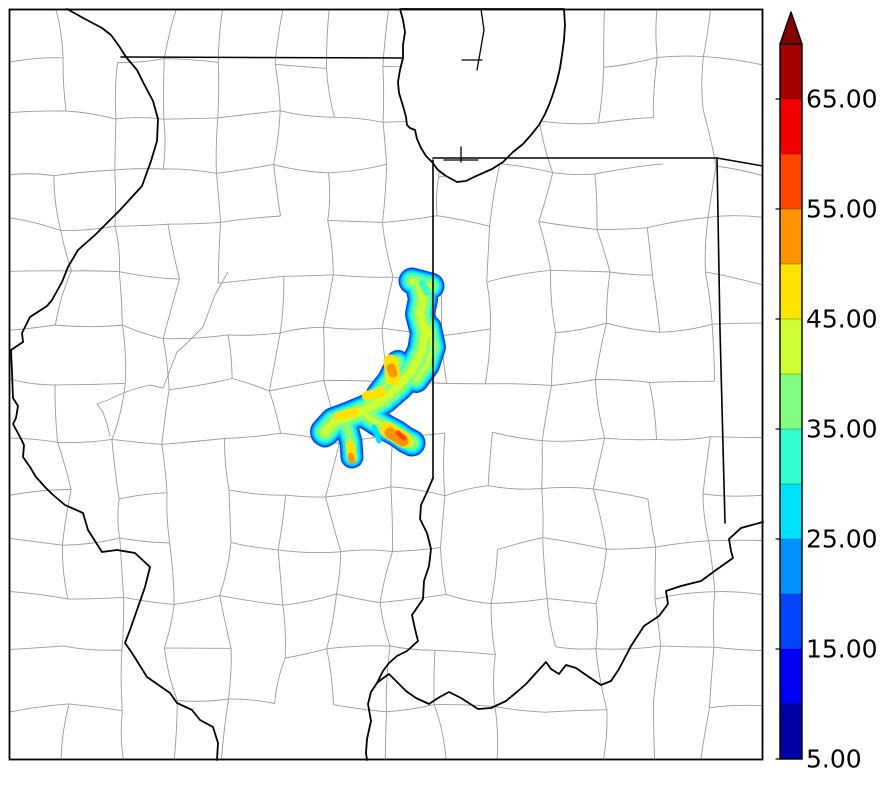 The width and height of the screenshot is (894, 785). Describe the element at coordinates (721, 340) in the screenshot. I see `indiana-ohio-border` at that location.